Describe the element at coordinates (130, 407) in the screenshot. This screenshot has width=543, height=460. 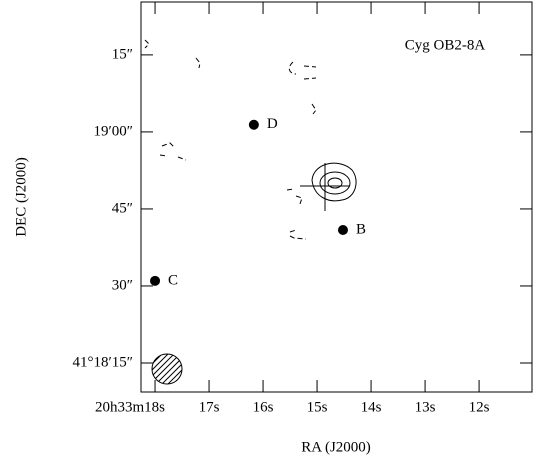
I see `x-tick-label: 20h33m18s` at that location.